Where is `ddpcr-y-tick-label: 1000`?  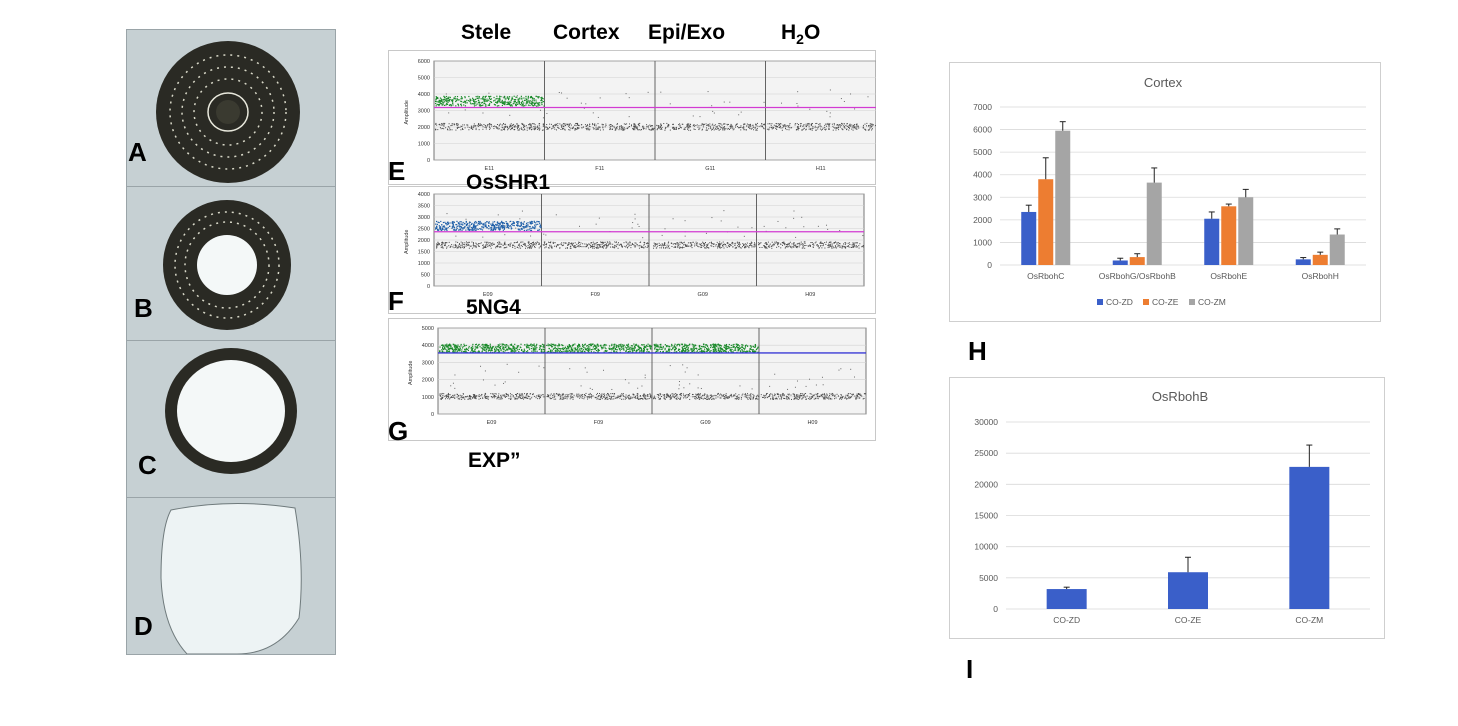
ddpcr-y-tick-label: 1000 is located at coordinates (428, 398).